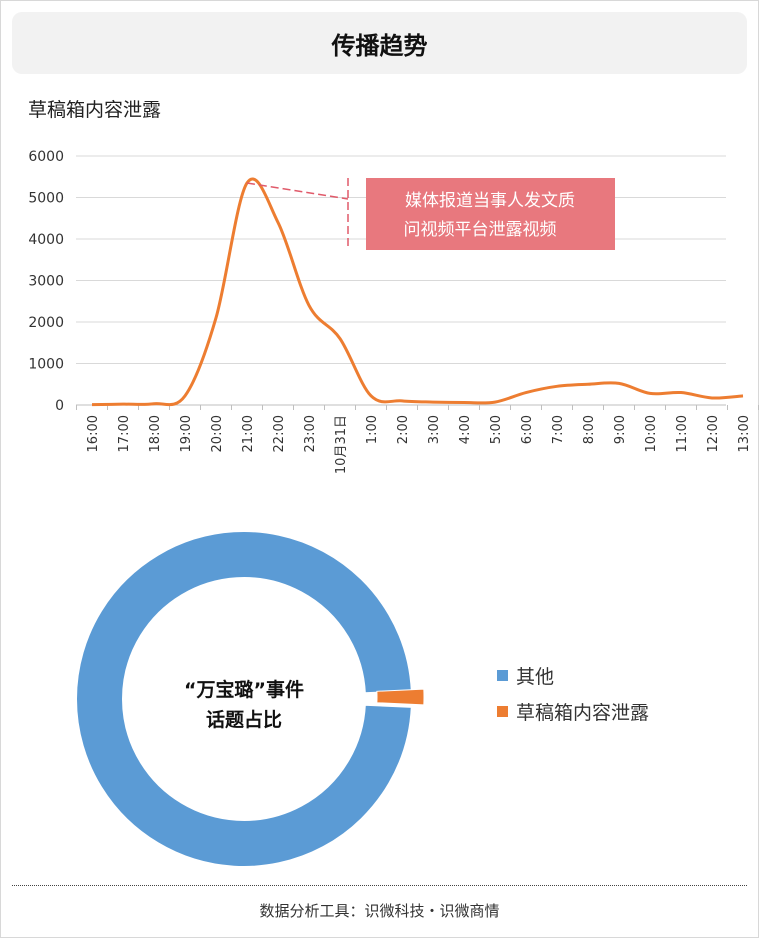 This screenshot has height=938, width=759. I want to click on x-tick-label: 11:00, so click(682, 433).